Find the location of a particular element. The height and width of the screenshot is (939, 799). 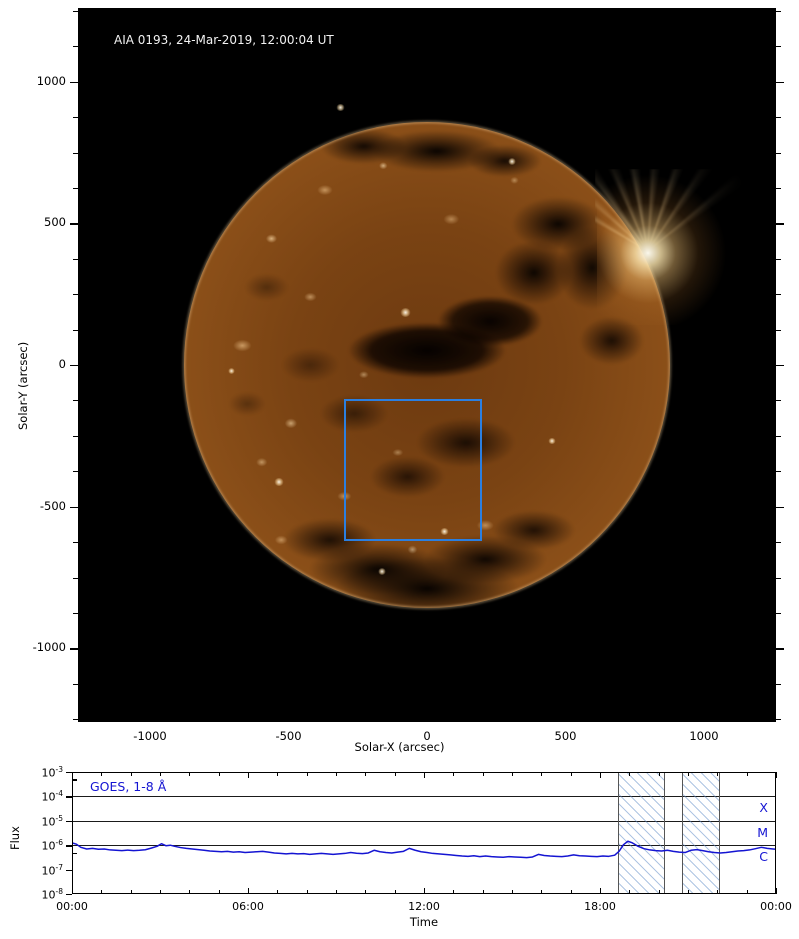

aia-xaxis-label: Solar-X (arcsec) is located at coordinates (399, 747).